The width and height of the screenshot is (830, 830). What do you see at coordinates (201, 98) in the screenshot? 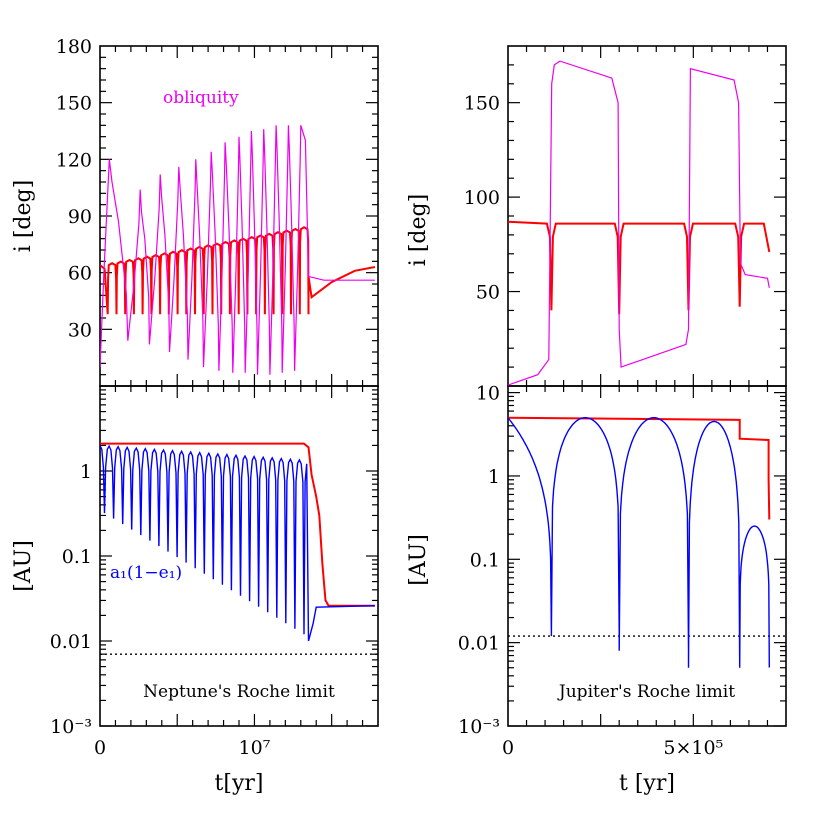
I see `annotation-obliquity: obliquity` at bounding box center [201, 98].